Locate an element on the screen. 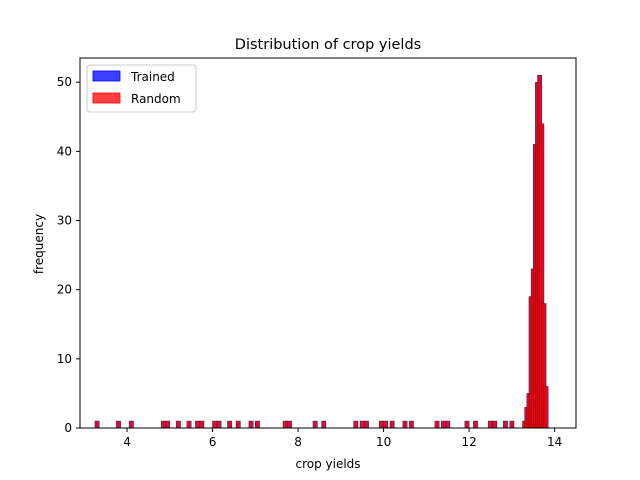 This screenshot has width=640, height=480. y-tick-label: 20 is located at coordinates (64, 290).